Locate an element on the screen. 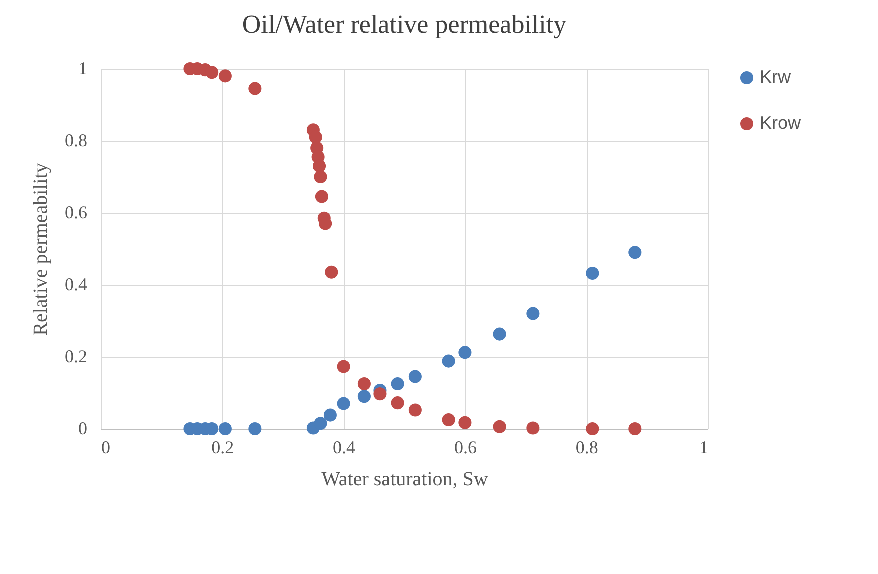  x-axis-title: Water saturation, Sw is located at coordinates (405, 479).